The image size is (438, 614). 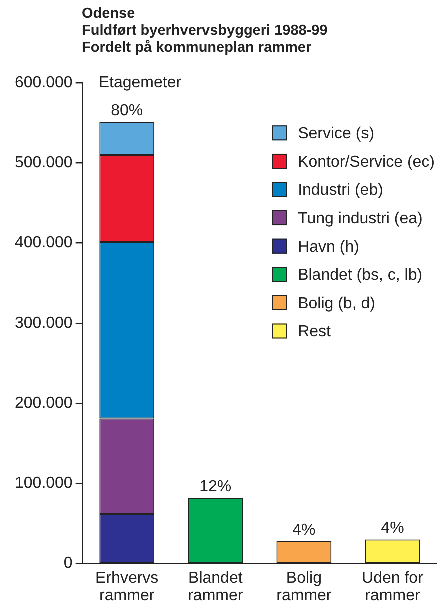 I want to click on x-tick-label: Uden for rammer, so click(x=393, y=587).